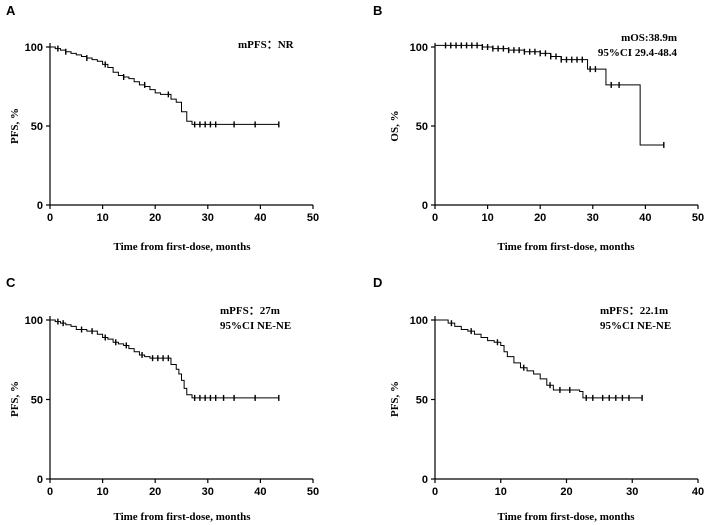 The image size is (708, 525). I want to click on panel-letter-c: C, so click(11, 282).